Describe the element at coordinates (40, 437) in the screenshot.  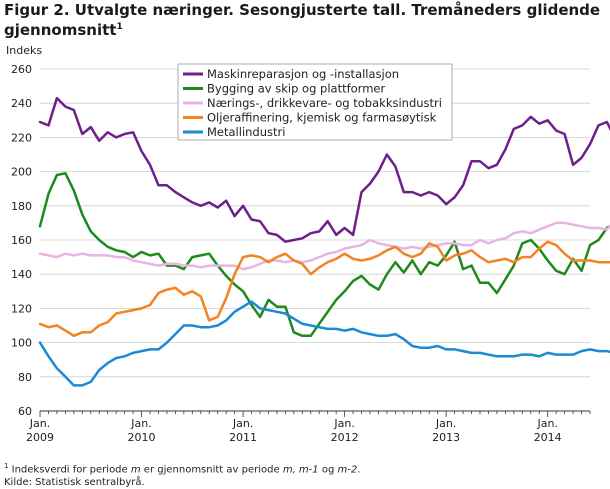
I see `x-tick-year: 2009` at that location.